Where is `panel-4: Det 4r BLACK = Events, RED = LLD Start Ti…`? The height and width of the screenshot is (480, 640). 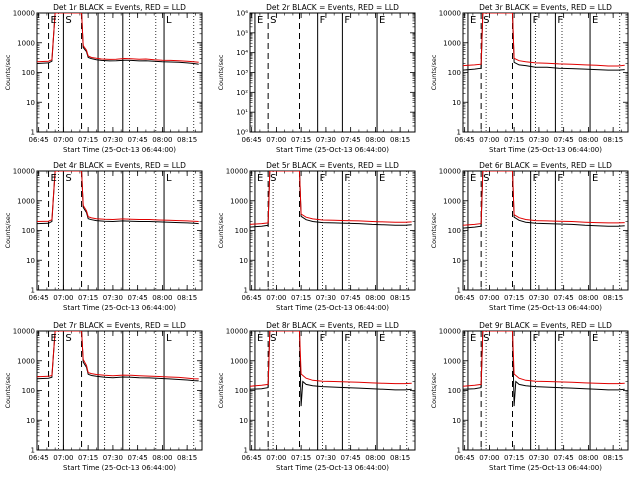 panel-4: Det 4r BLACK = Events, RED = LLD Start Ti… is located at coordinates (103, 236).